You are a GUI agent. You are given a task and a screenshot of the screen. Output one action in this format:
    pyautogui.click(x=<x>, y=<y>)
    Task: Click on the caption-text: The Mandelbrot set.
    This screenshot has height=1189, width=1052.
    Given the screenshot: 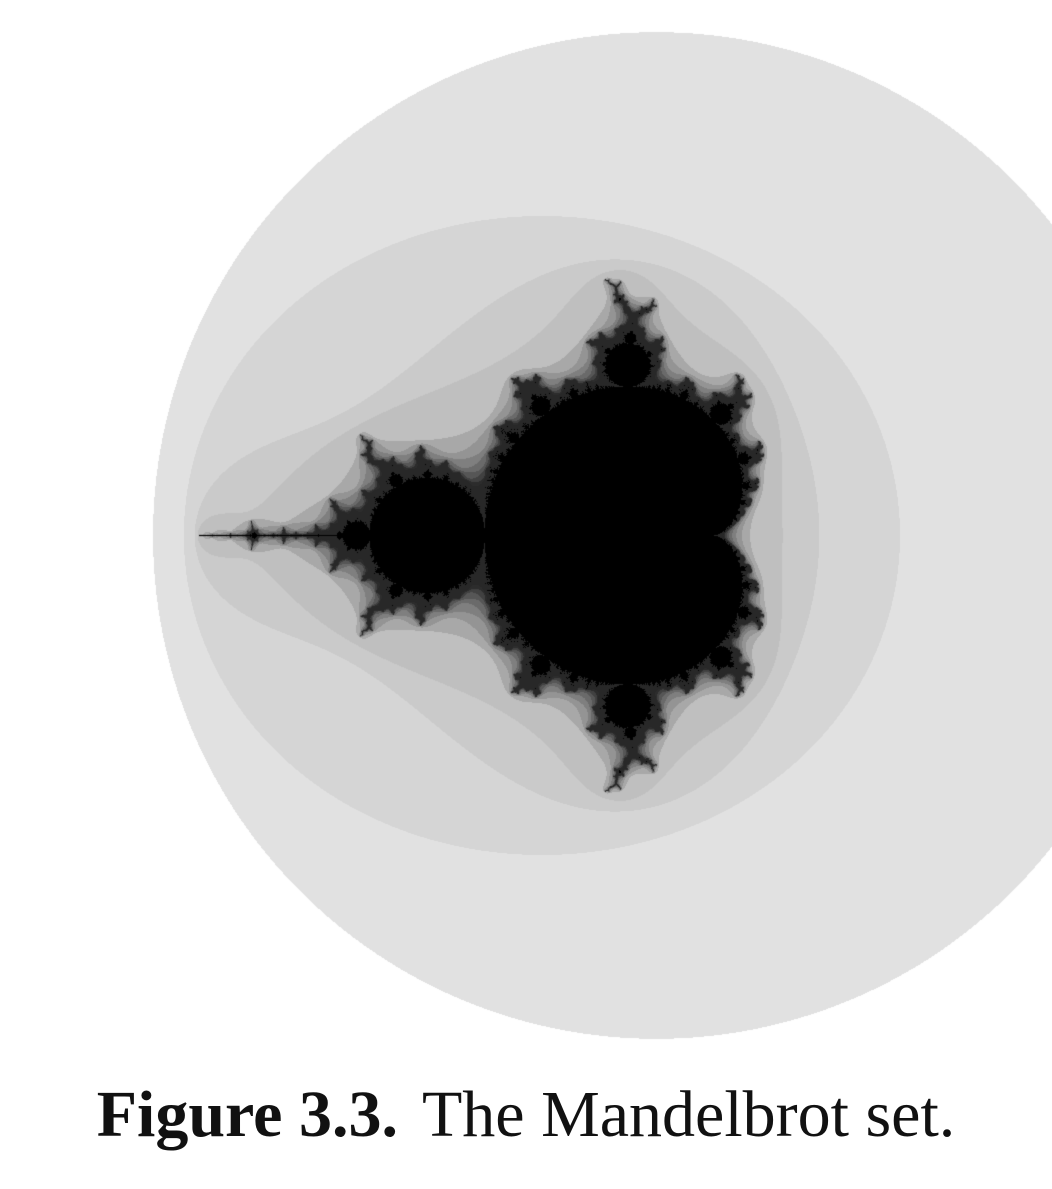 What is the action you would take?
    pyautogui.click(x=688, y=1114)
    